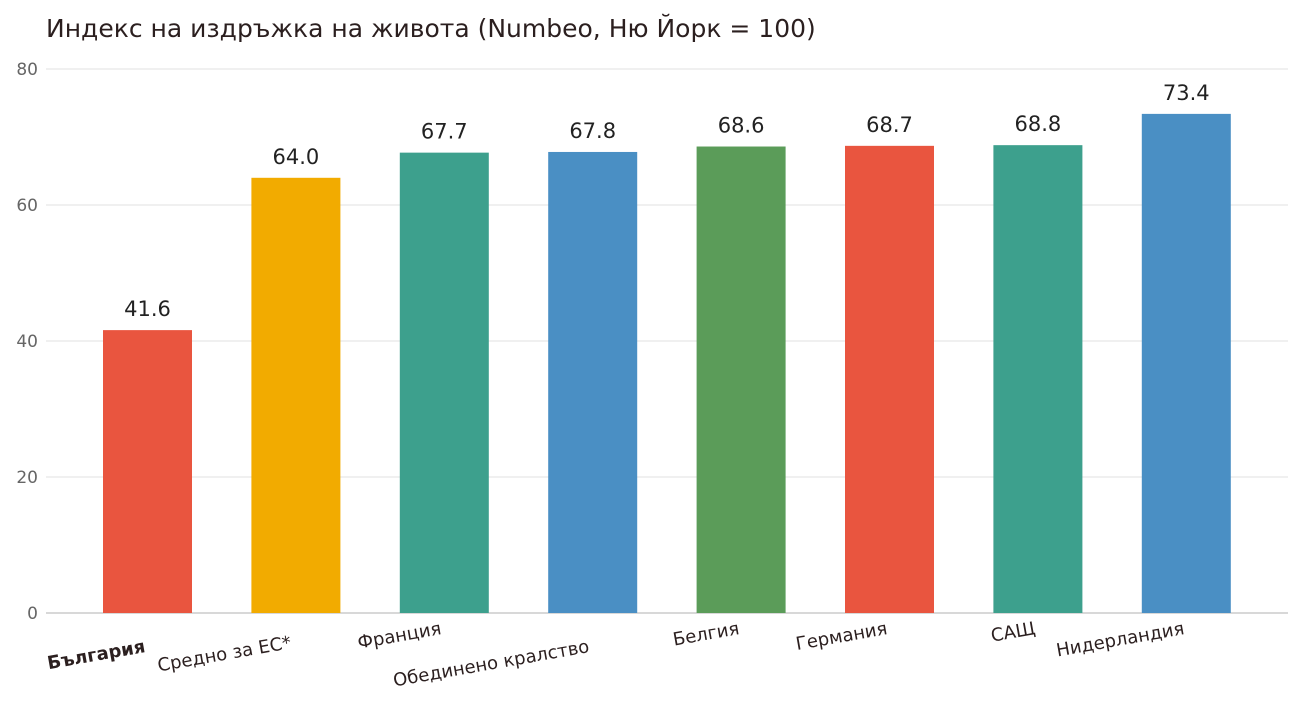  I want to click on x-tick-label: Нидерландия, so click(1120, 639).